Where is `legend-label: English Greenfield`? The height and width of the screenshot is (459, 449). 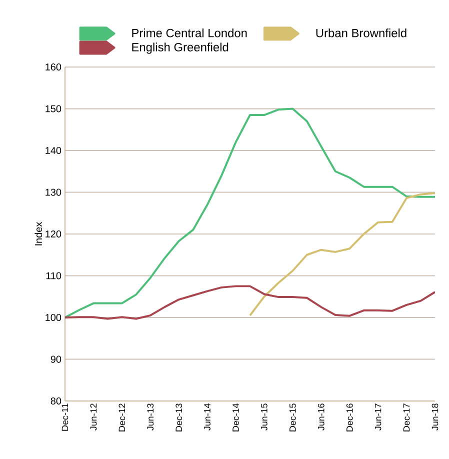 legend-label: English Greenfield is located at coordinates (180, 48).